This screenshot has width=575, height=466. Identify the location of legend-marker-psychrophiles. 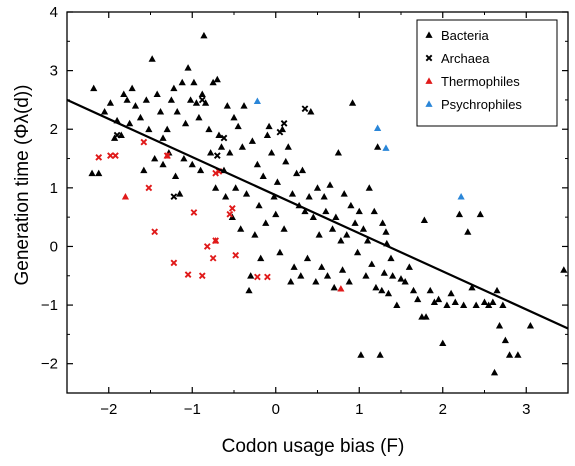
(429, 103).